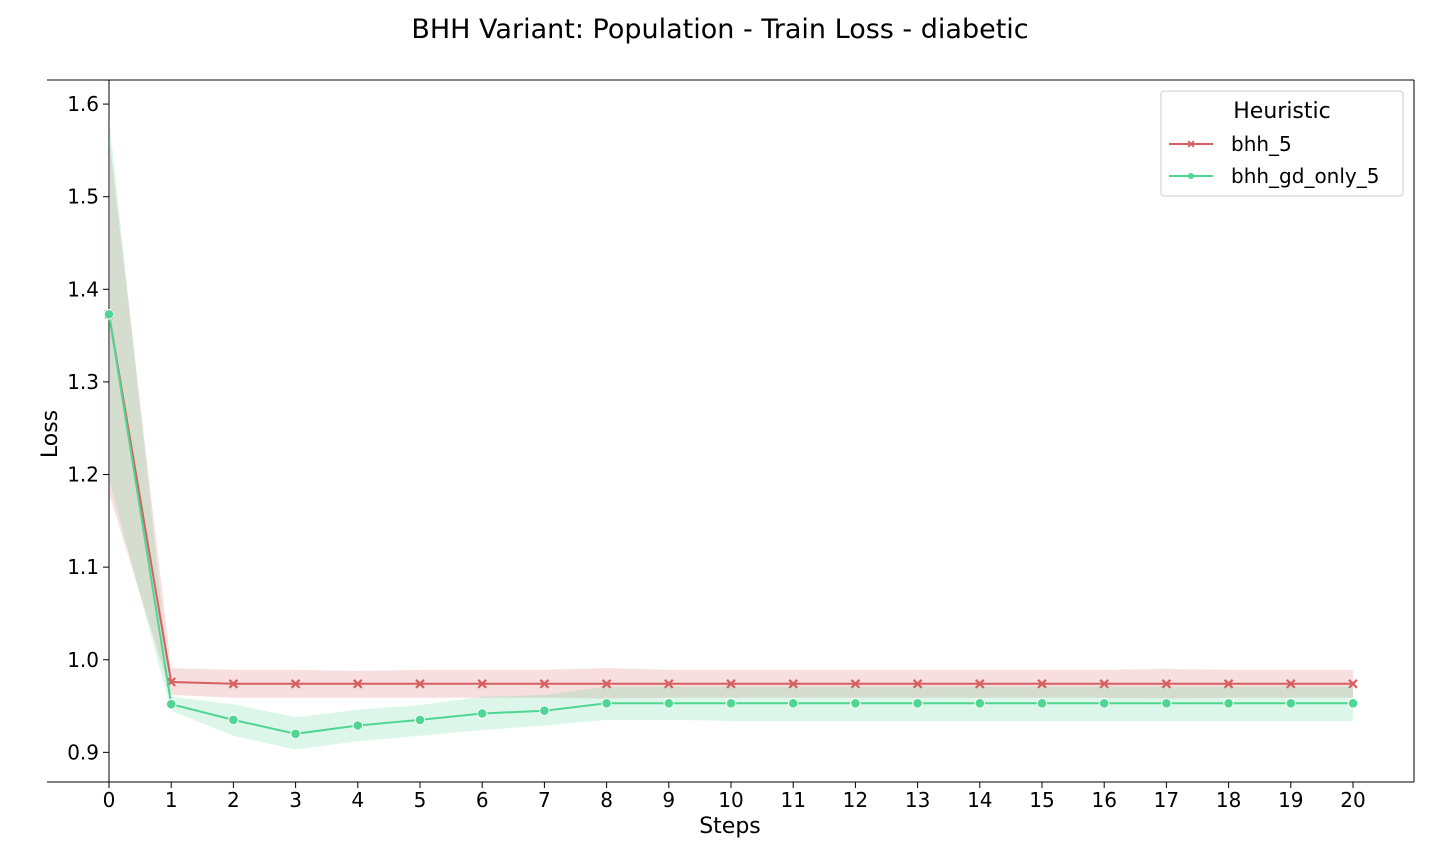  Describe the element at coordinates (1041, 800) in the screenshot. I see `x-tick-label: 15` at that location.